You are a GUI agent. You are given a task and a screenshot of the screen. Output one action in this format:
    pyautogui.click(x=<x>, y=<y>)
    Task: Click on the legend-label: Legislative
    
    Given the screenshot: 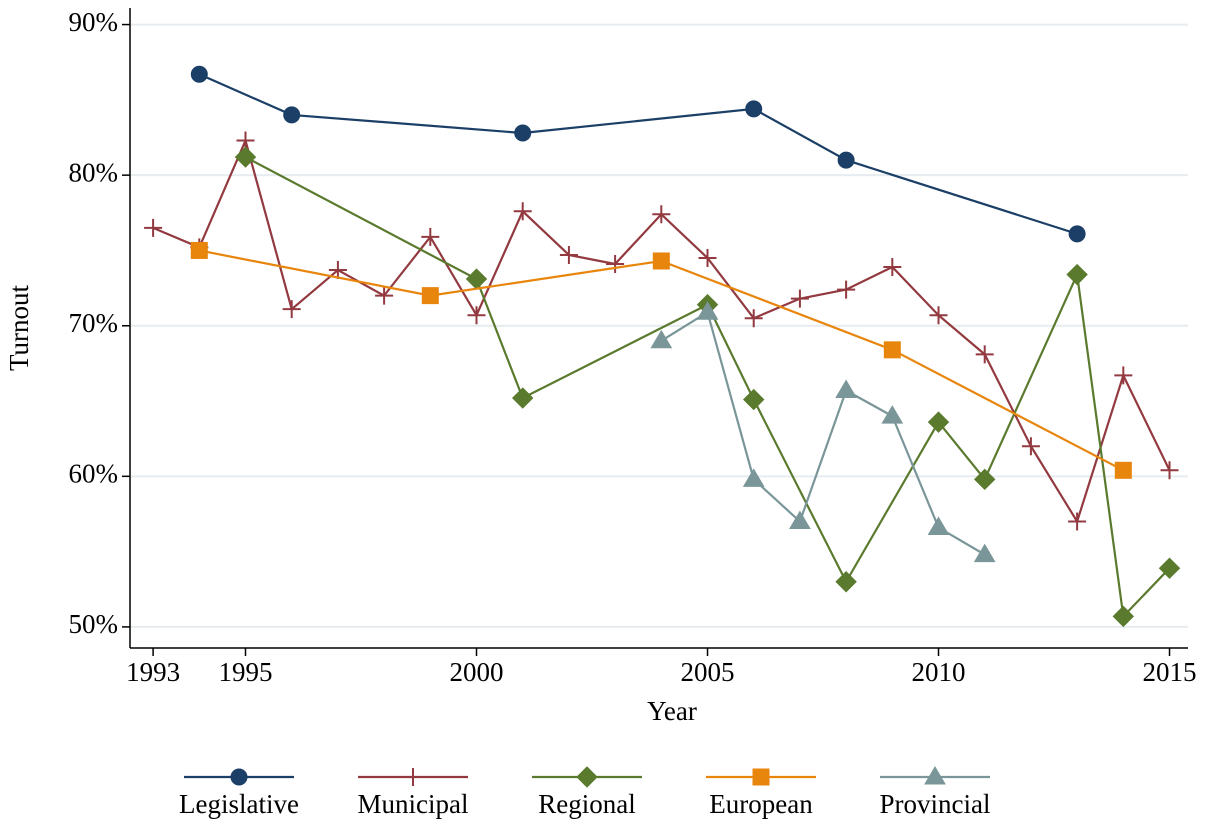 What is the action you would take?
    pyautogui.click(x=239, y=804)
    